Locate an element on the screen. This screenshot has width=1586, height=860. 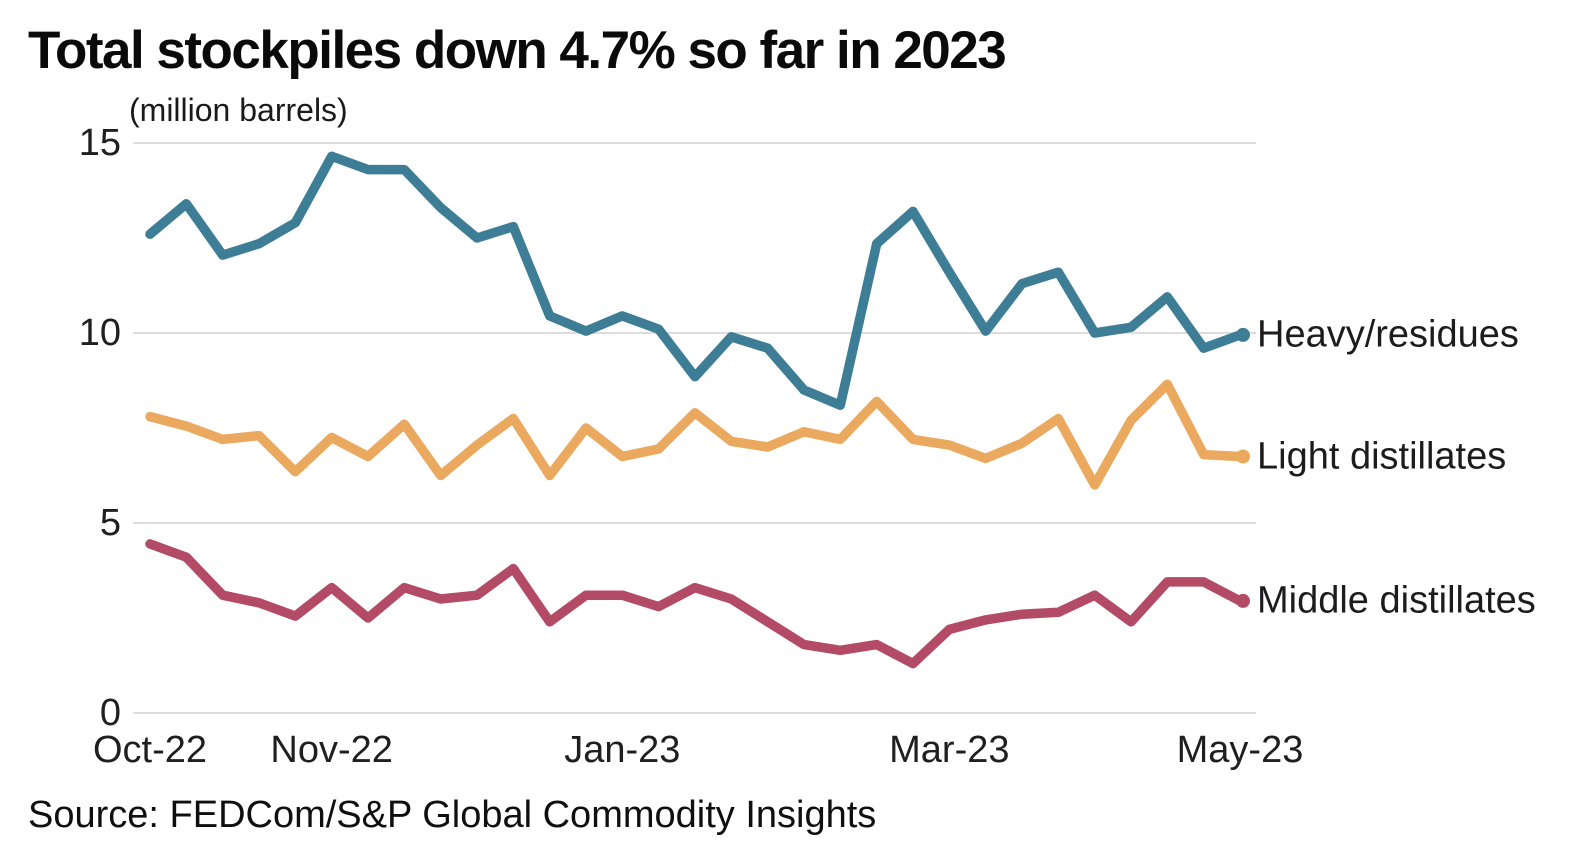
x-tick-label: Nov-22 is located at coordinates (331, 750).